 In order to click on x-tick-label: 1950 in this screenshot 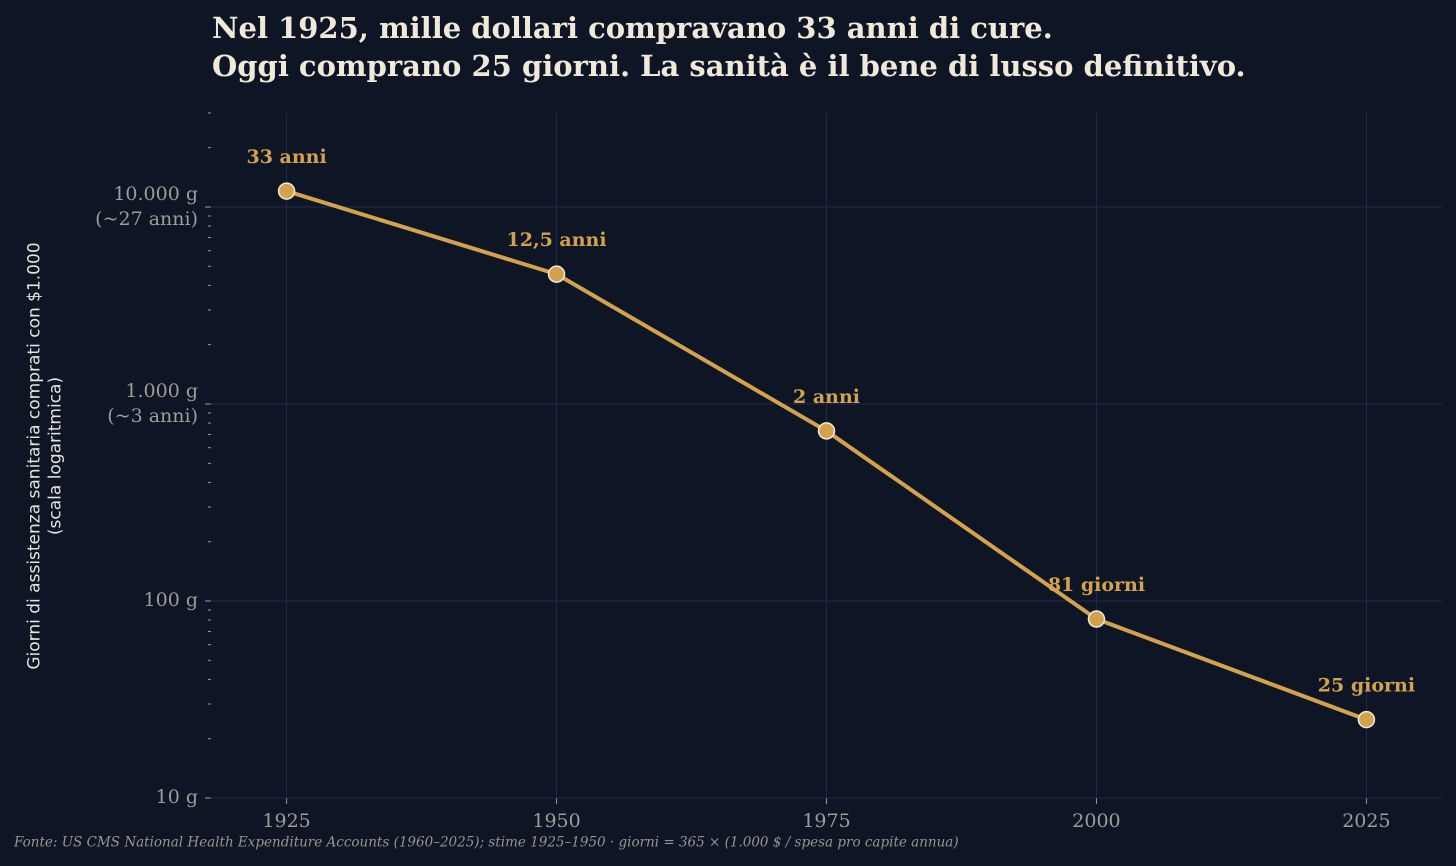, I will do `click(556, 821)`.